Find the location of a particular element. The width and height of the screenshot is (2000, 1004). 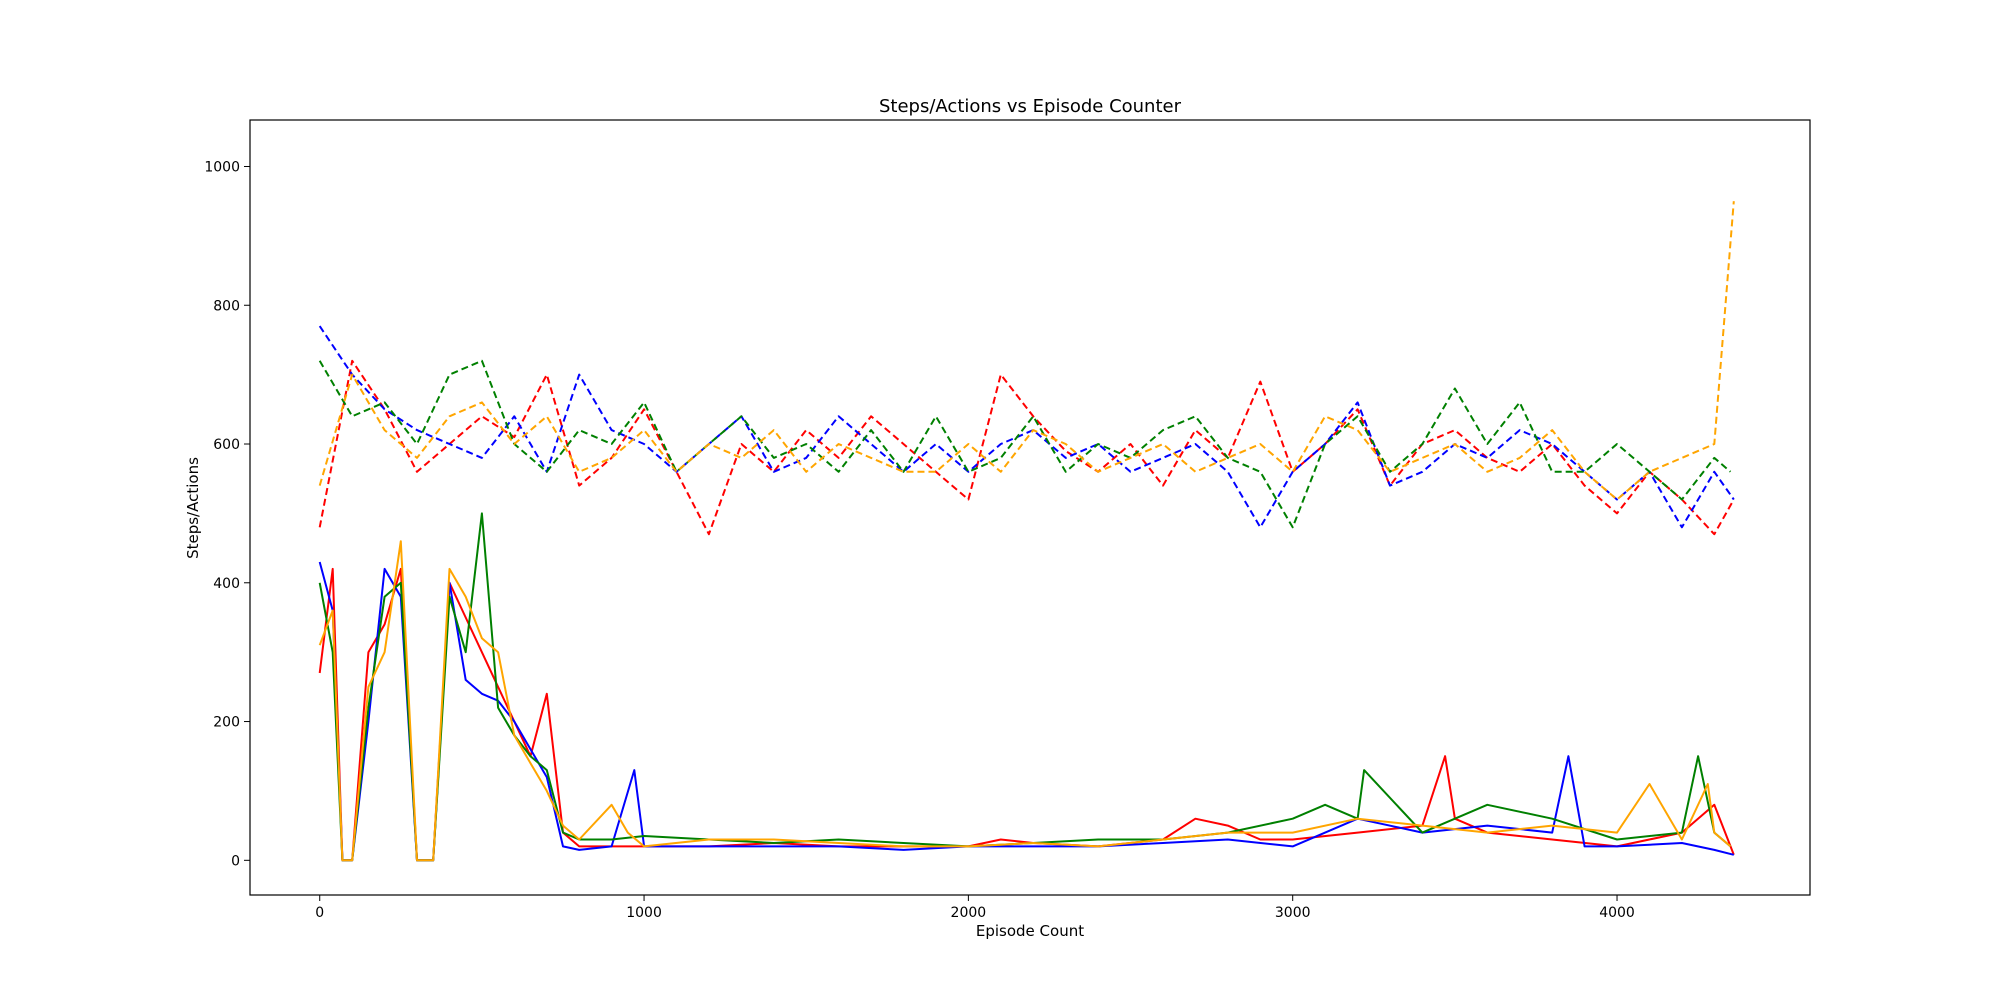

y-tick-label: 600 is located at coordinates (226, 445).